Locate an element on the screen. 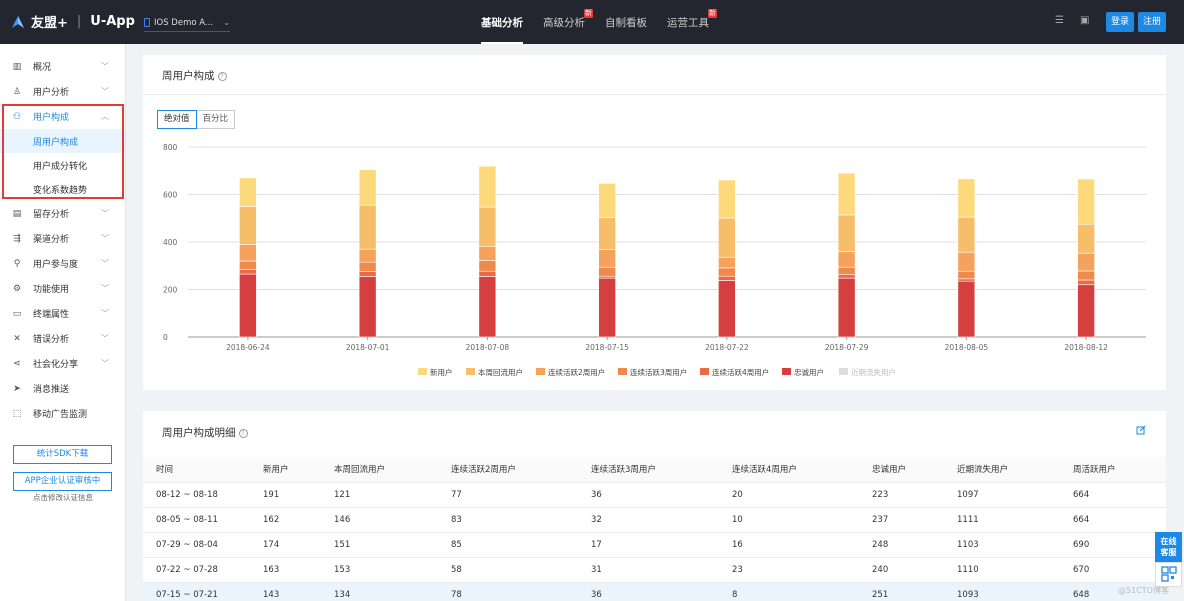 The width and height of the screenshot is (1184, 601). sidebar-item: ⇶ 渠道分析 ﹀ is located at coordinates (62, 238).